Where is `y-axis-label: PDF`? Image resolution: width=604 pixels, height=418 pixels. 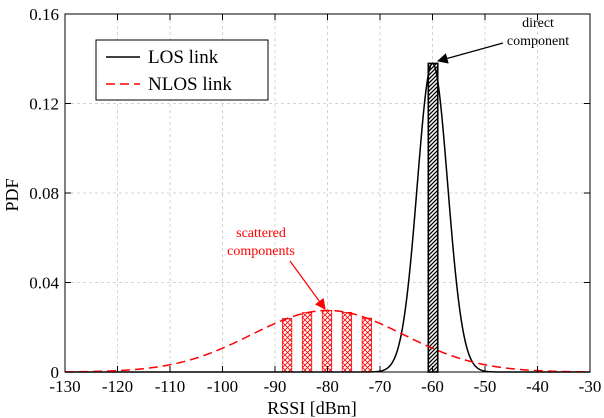 y-axis-label: PDF is located at coordinates (12, 194).